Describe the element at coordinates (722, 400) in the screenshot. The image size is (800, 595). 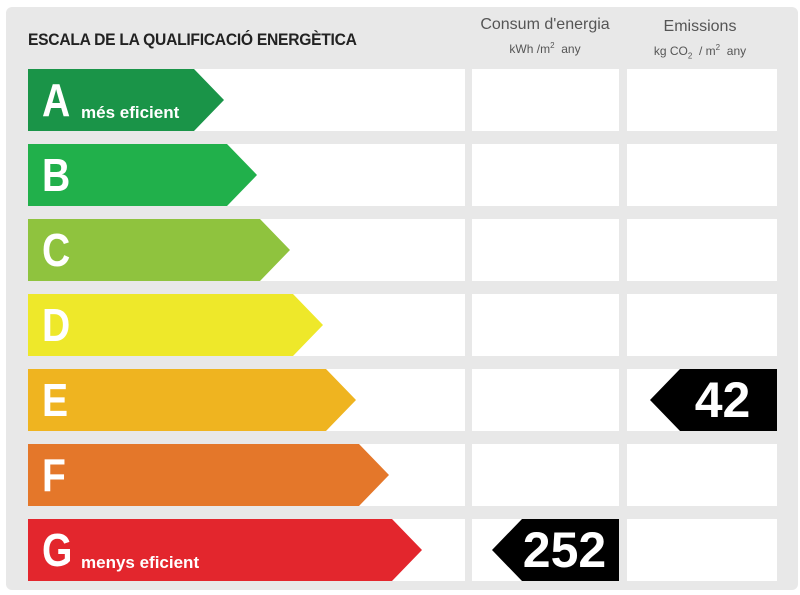
I see `emissions-rating-value: 42` at that location.